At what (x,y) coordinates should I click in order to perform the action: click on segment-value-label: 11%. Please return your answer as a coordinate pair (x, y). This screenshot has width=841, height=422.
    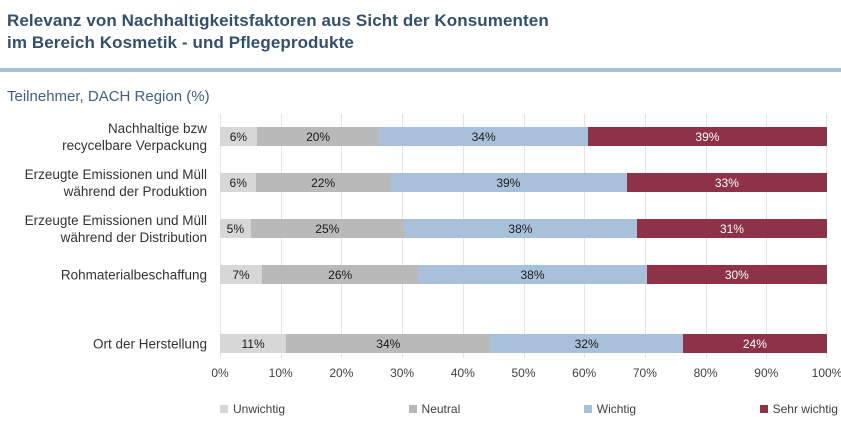
    Looking at the image, I should click on (253, 343).